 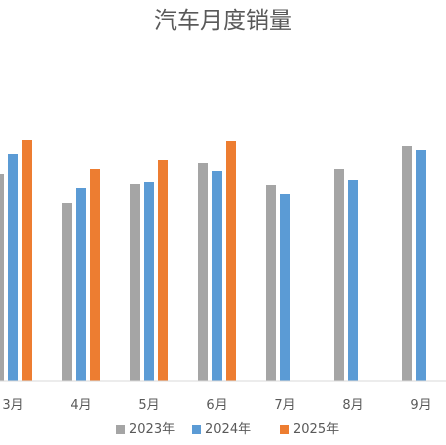 I want to click on bar-3月-2024年, so click(x=13, y=267).